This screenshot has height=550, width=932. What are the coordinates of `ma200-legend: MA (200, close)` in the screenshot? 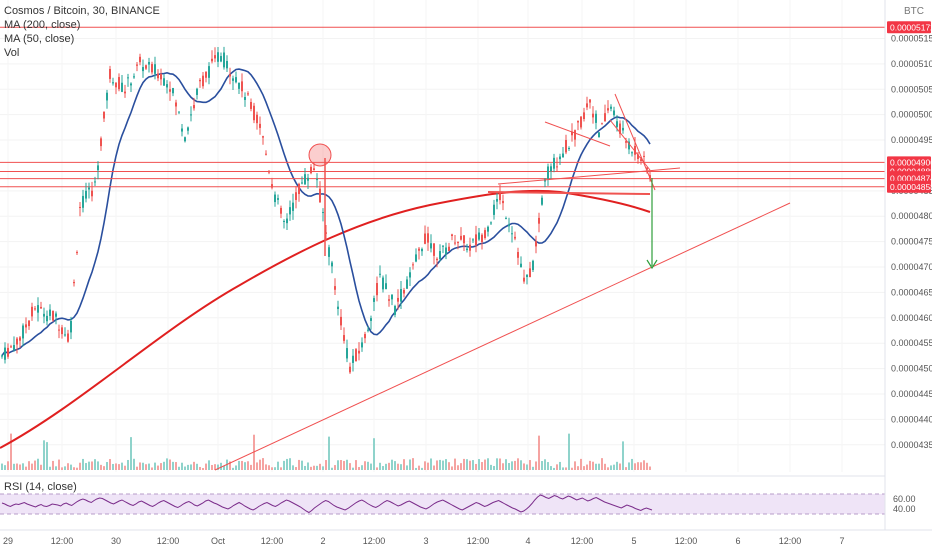 It's located at (42, 25).